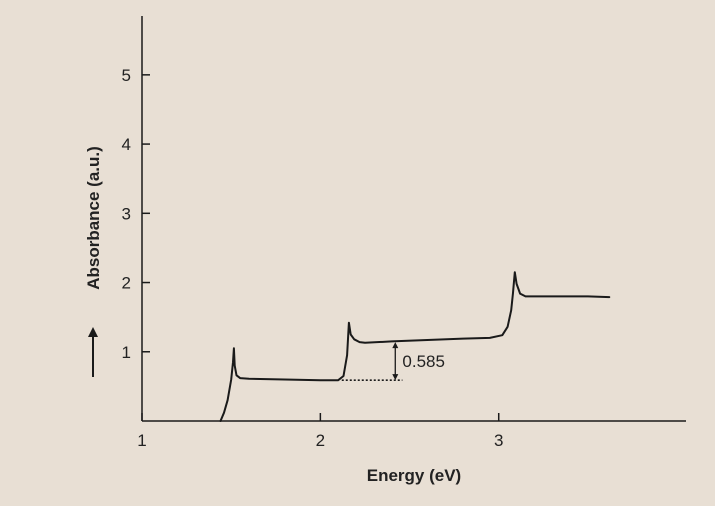 The height and width of the screenshot is (506, 715). What do you see at coordinates (395, 377) in the screenshot?
I see `arrowhead-down-icon` at bounding box center [395, 377].